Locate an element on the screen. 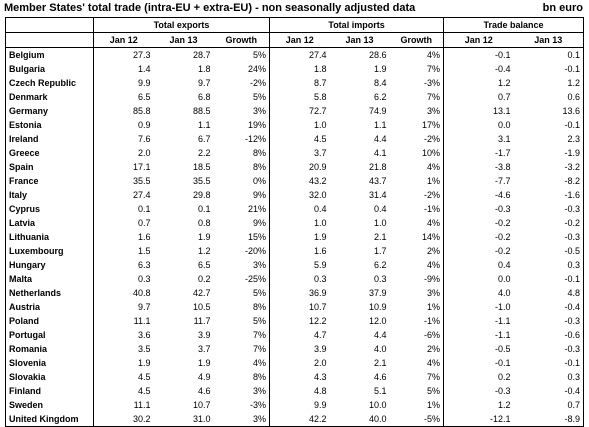 This screenshot has width=589, height=427. imports-jan12-cell: 4.7 is located at coordinates (320, 334).